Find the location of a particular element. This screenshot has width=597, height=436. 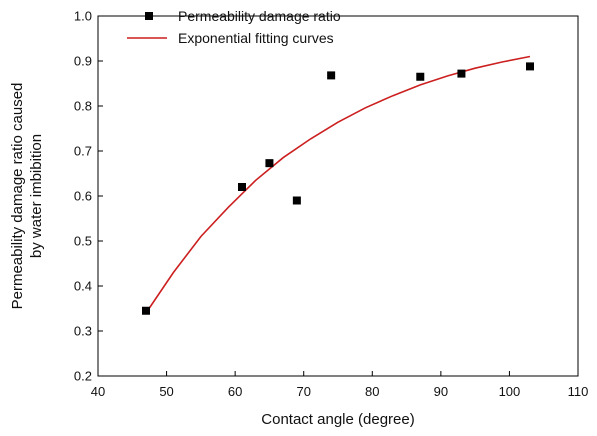

y-axis-title-line-1: Permeability damage ratio caused is located at coordinates (17, 196).